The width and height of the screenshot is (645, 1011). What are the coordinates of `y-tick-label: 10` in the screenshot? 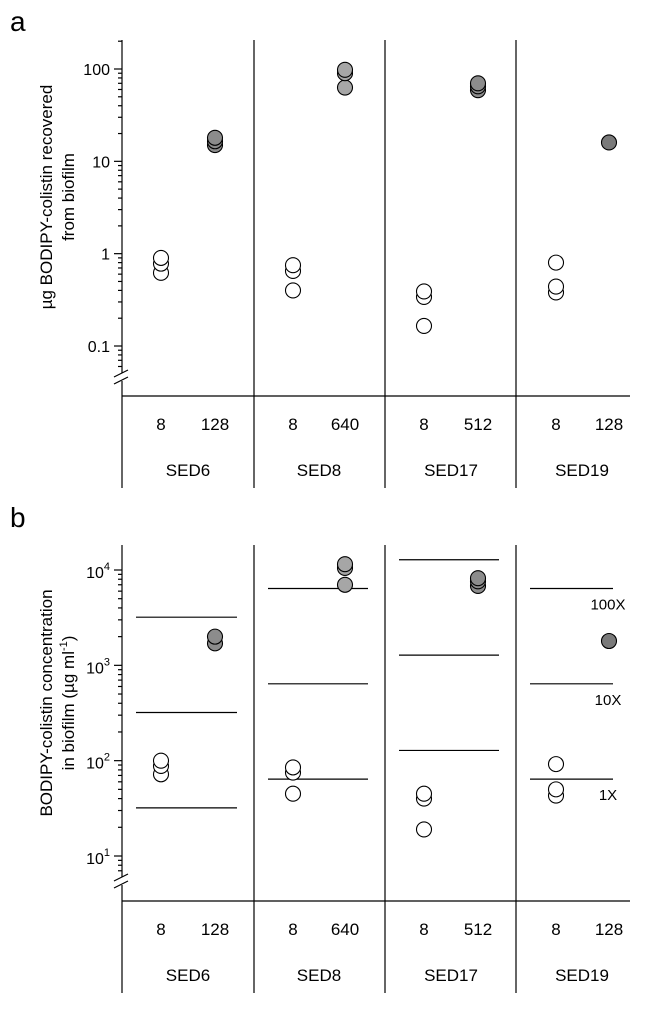 It's located at (101, 162).